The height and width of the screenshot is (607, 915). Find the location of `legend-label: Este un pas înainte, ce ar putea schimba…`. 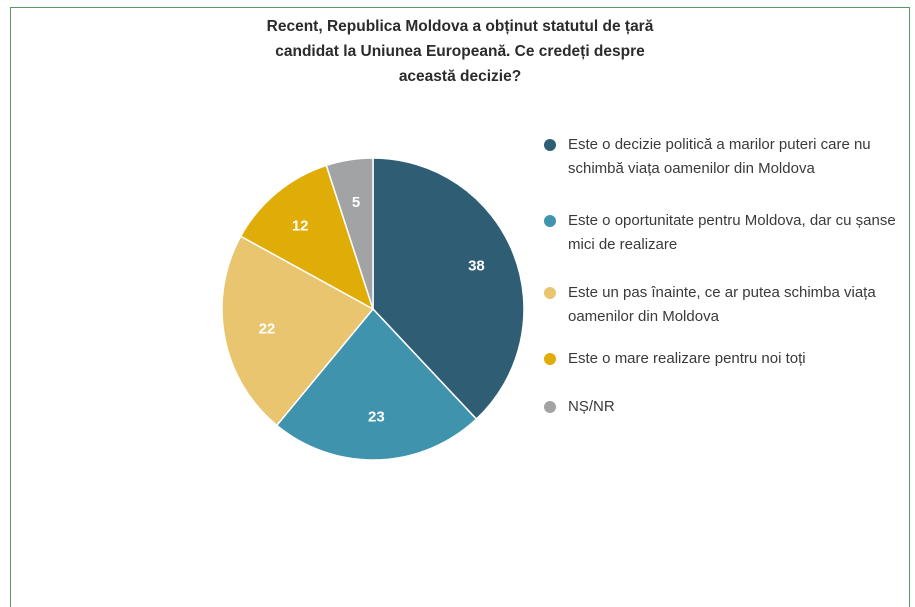

legend-label: Este un pas înainte, ce ar putea schimba… is located at coordinates (722, 304).